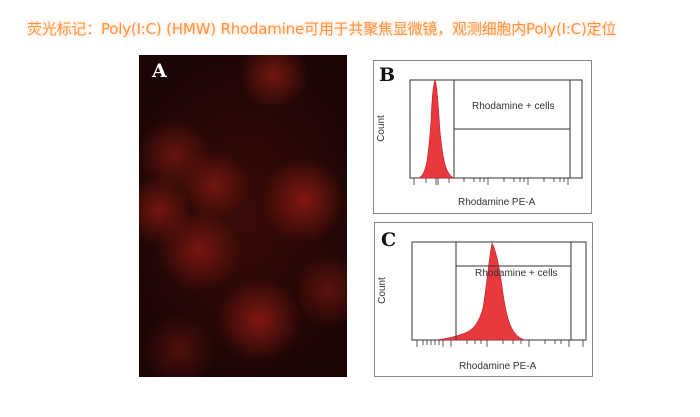 The width and height of the screenshot is (700, 417). Describe the element at coordinates (382, 290) in the screenshot. I see `y-axis-label-c: Count` at that location.